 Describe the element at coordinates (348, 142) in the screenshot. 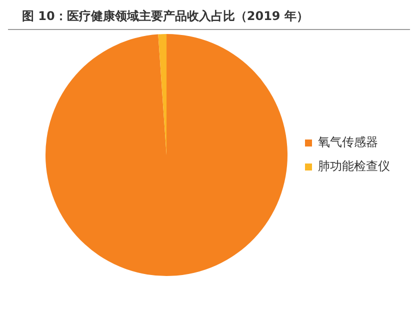

I see `legend-label: 氧气传感器` at that location.